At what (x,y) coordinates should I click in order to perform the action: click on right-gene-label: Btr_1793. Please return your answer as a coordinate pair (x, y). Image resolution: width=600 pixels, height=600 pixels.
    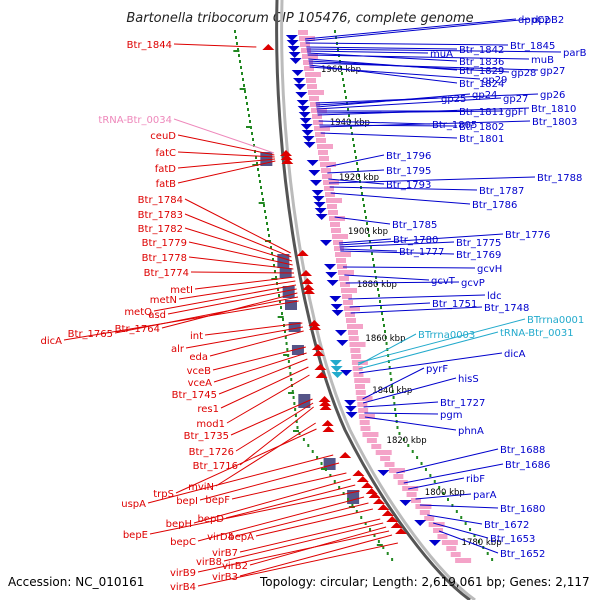
    Looking at the image, I should click on (408, 185).